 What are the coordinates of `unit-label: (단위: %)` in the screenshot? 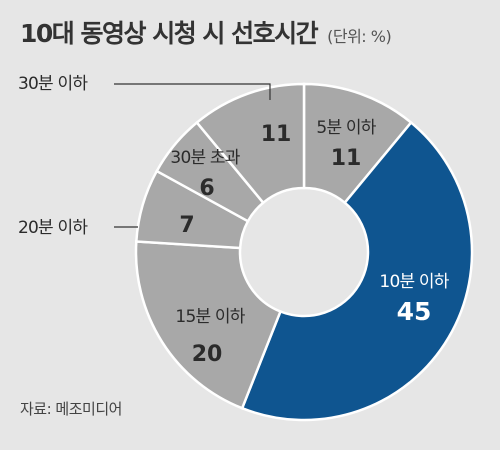 It's located at (359, 36).